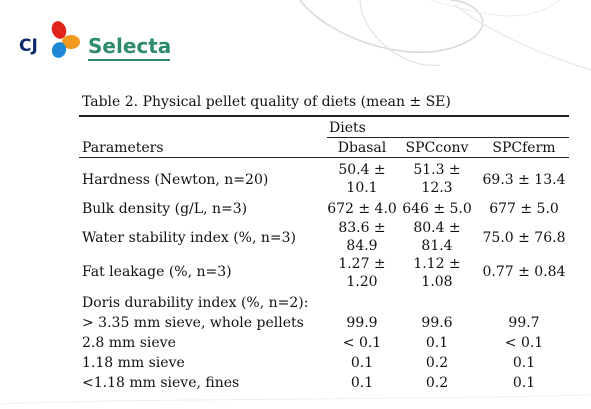  Describe the element at coordinates (362, 228) in the screenshot. I see `dbasal-value-line1: 83.6 ±` at that location.